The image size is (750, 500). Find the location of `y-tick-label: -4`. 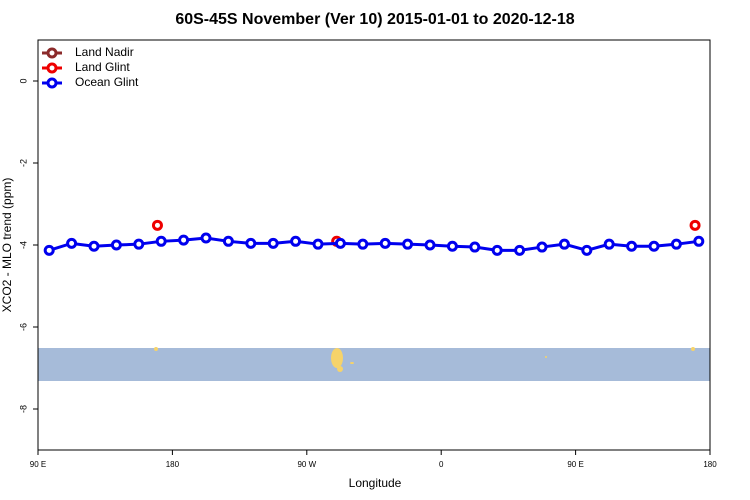

y-tick-label: -4 is located at coordinates (23, 245).